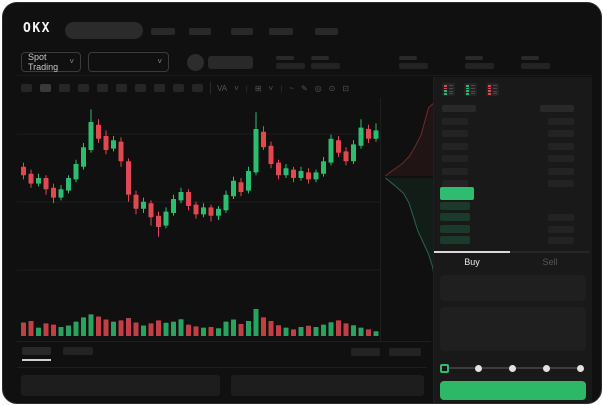 The height and width of the screenshot is (405, 603). What do you see at coordinates (459, 108) in the screenshot?
I see `orderbook-price-header` at bounding box center [459, 108].